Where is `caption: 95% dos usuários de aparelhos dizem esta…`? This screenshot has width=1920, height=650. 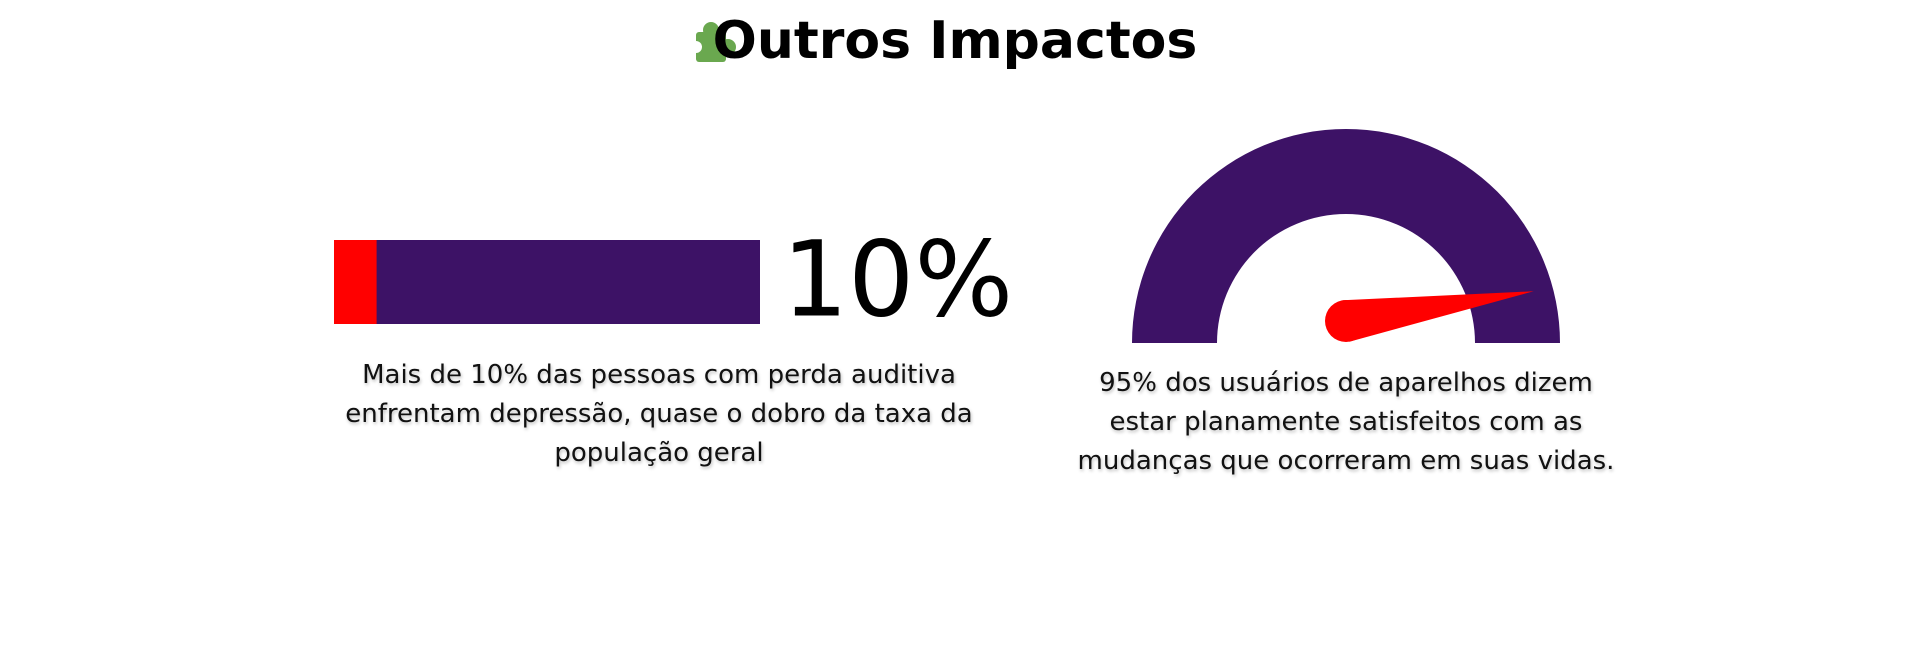 caption: 95% dos usuários de aparelhos dizem esta… is located at coordinates (1346, 422).